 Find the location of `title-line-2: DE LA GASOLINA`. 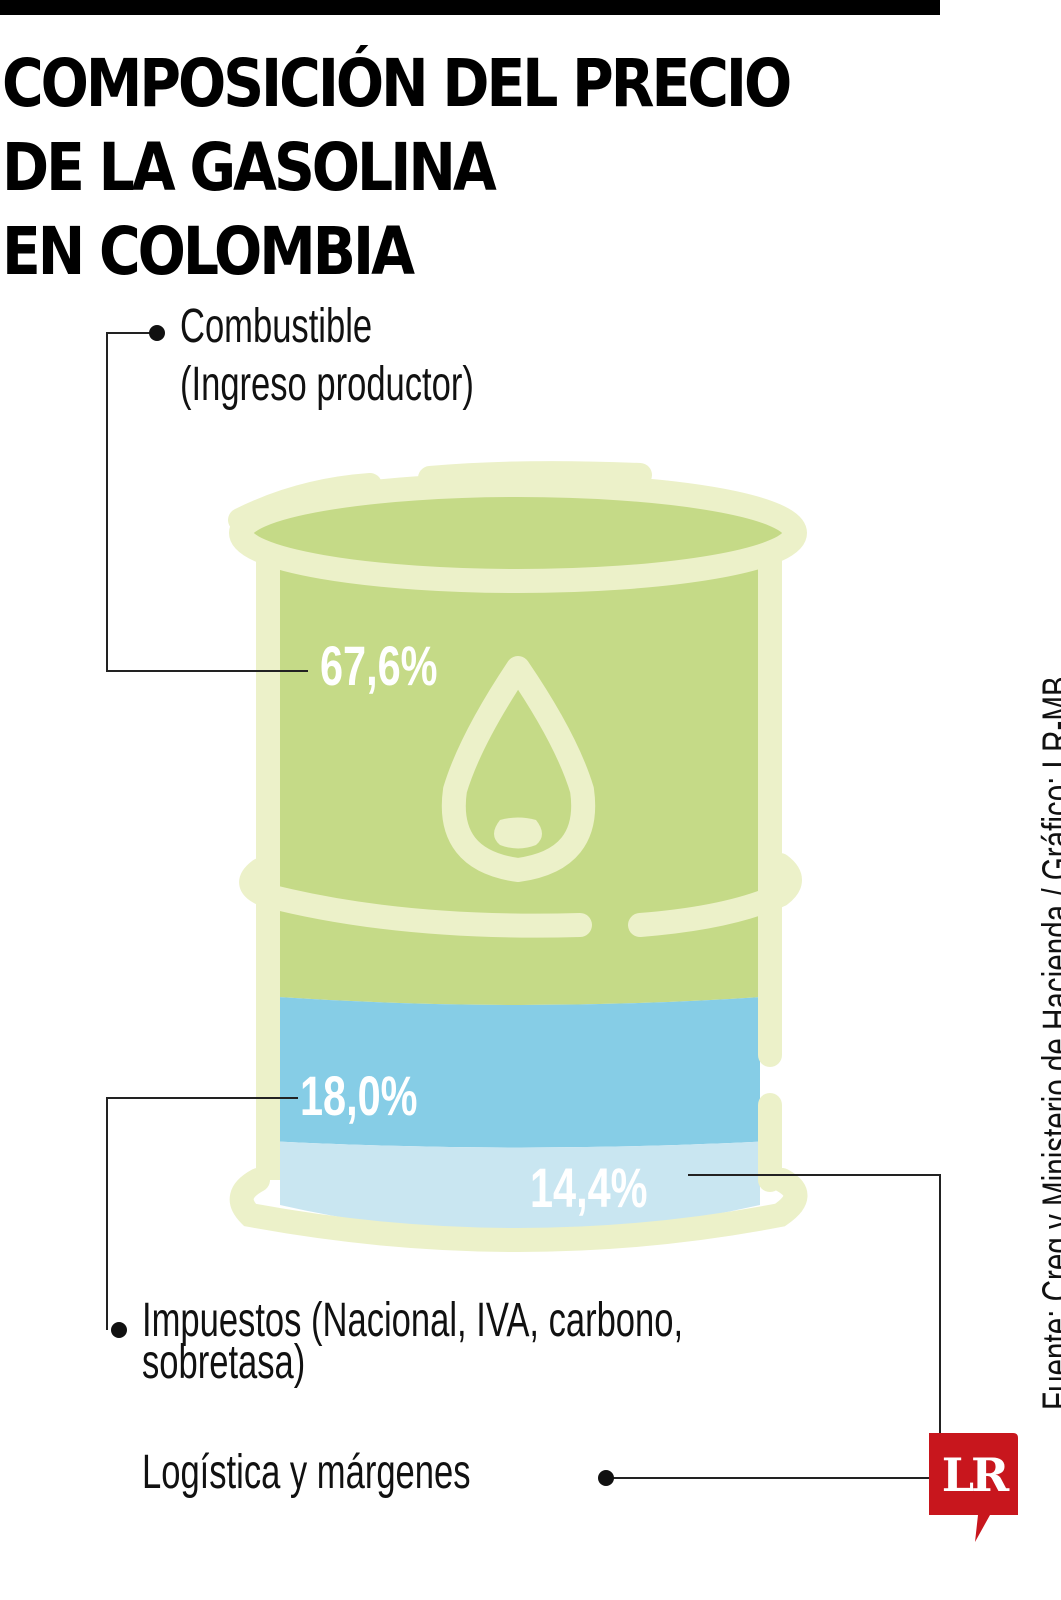

title-line-2: DE LA GASOLINA is located at coordinates (249, 167).